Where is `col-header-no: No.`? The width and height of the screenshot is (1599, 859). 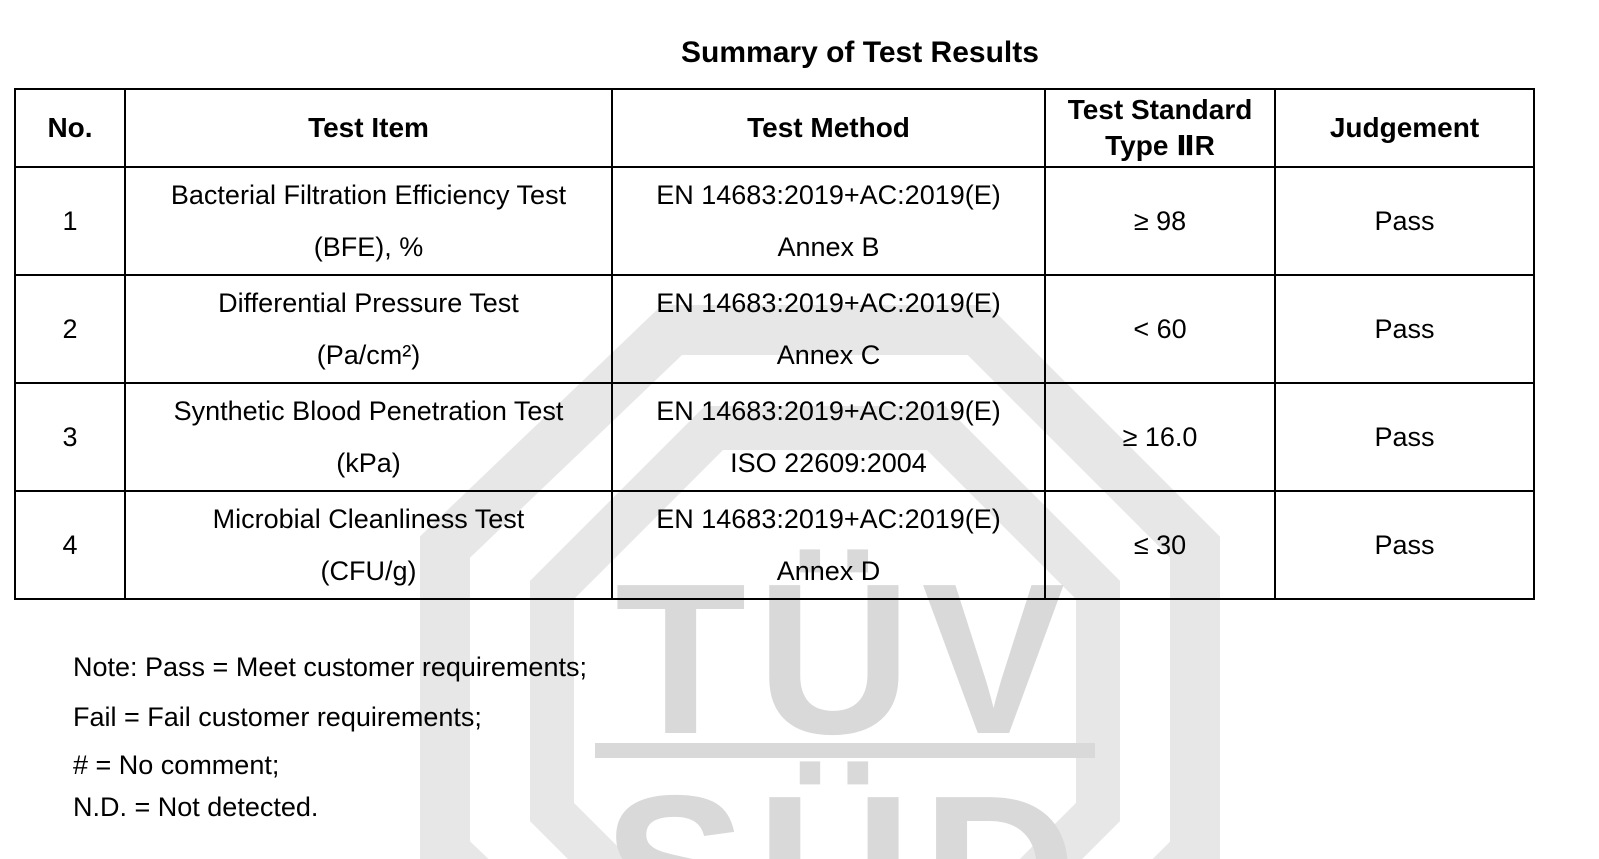 col-header-no: No. is located at coordinates (70, 128).